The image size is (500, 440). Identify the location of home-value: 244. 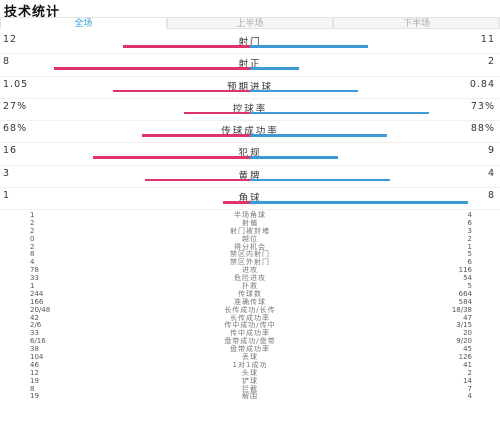
(37, 293).